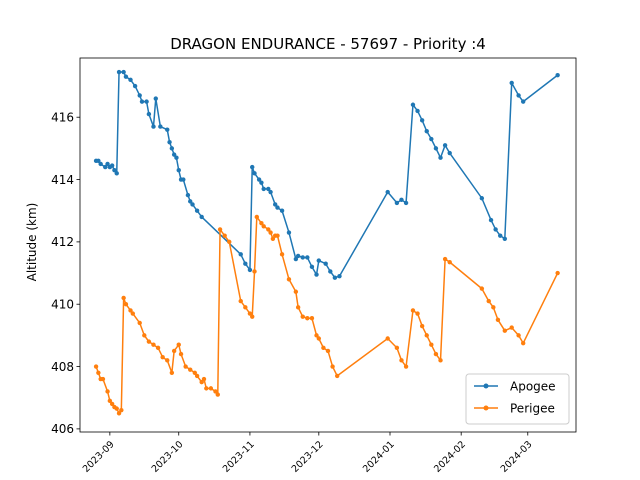 The height and width of the screenshot is (480, 640). I want to click on y-tick-label: 410, so click(62, 305).